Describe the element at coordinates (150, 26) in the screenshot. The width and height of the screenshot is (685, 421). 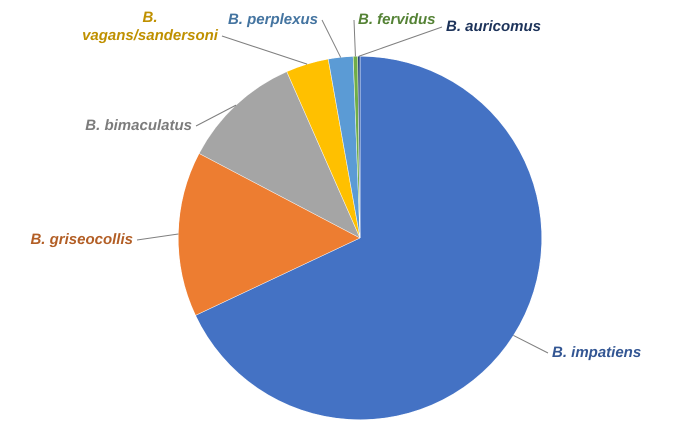
I see `slice-label: B. vagans/sandersoni` at that location.